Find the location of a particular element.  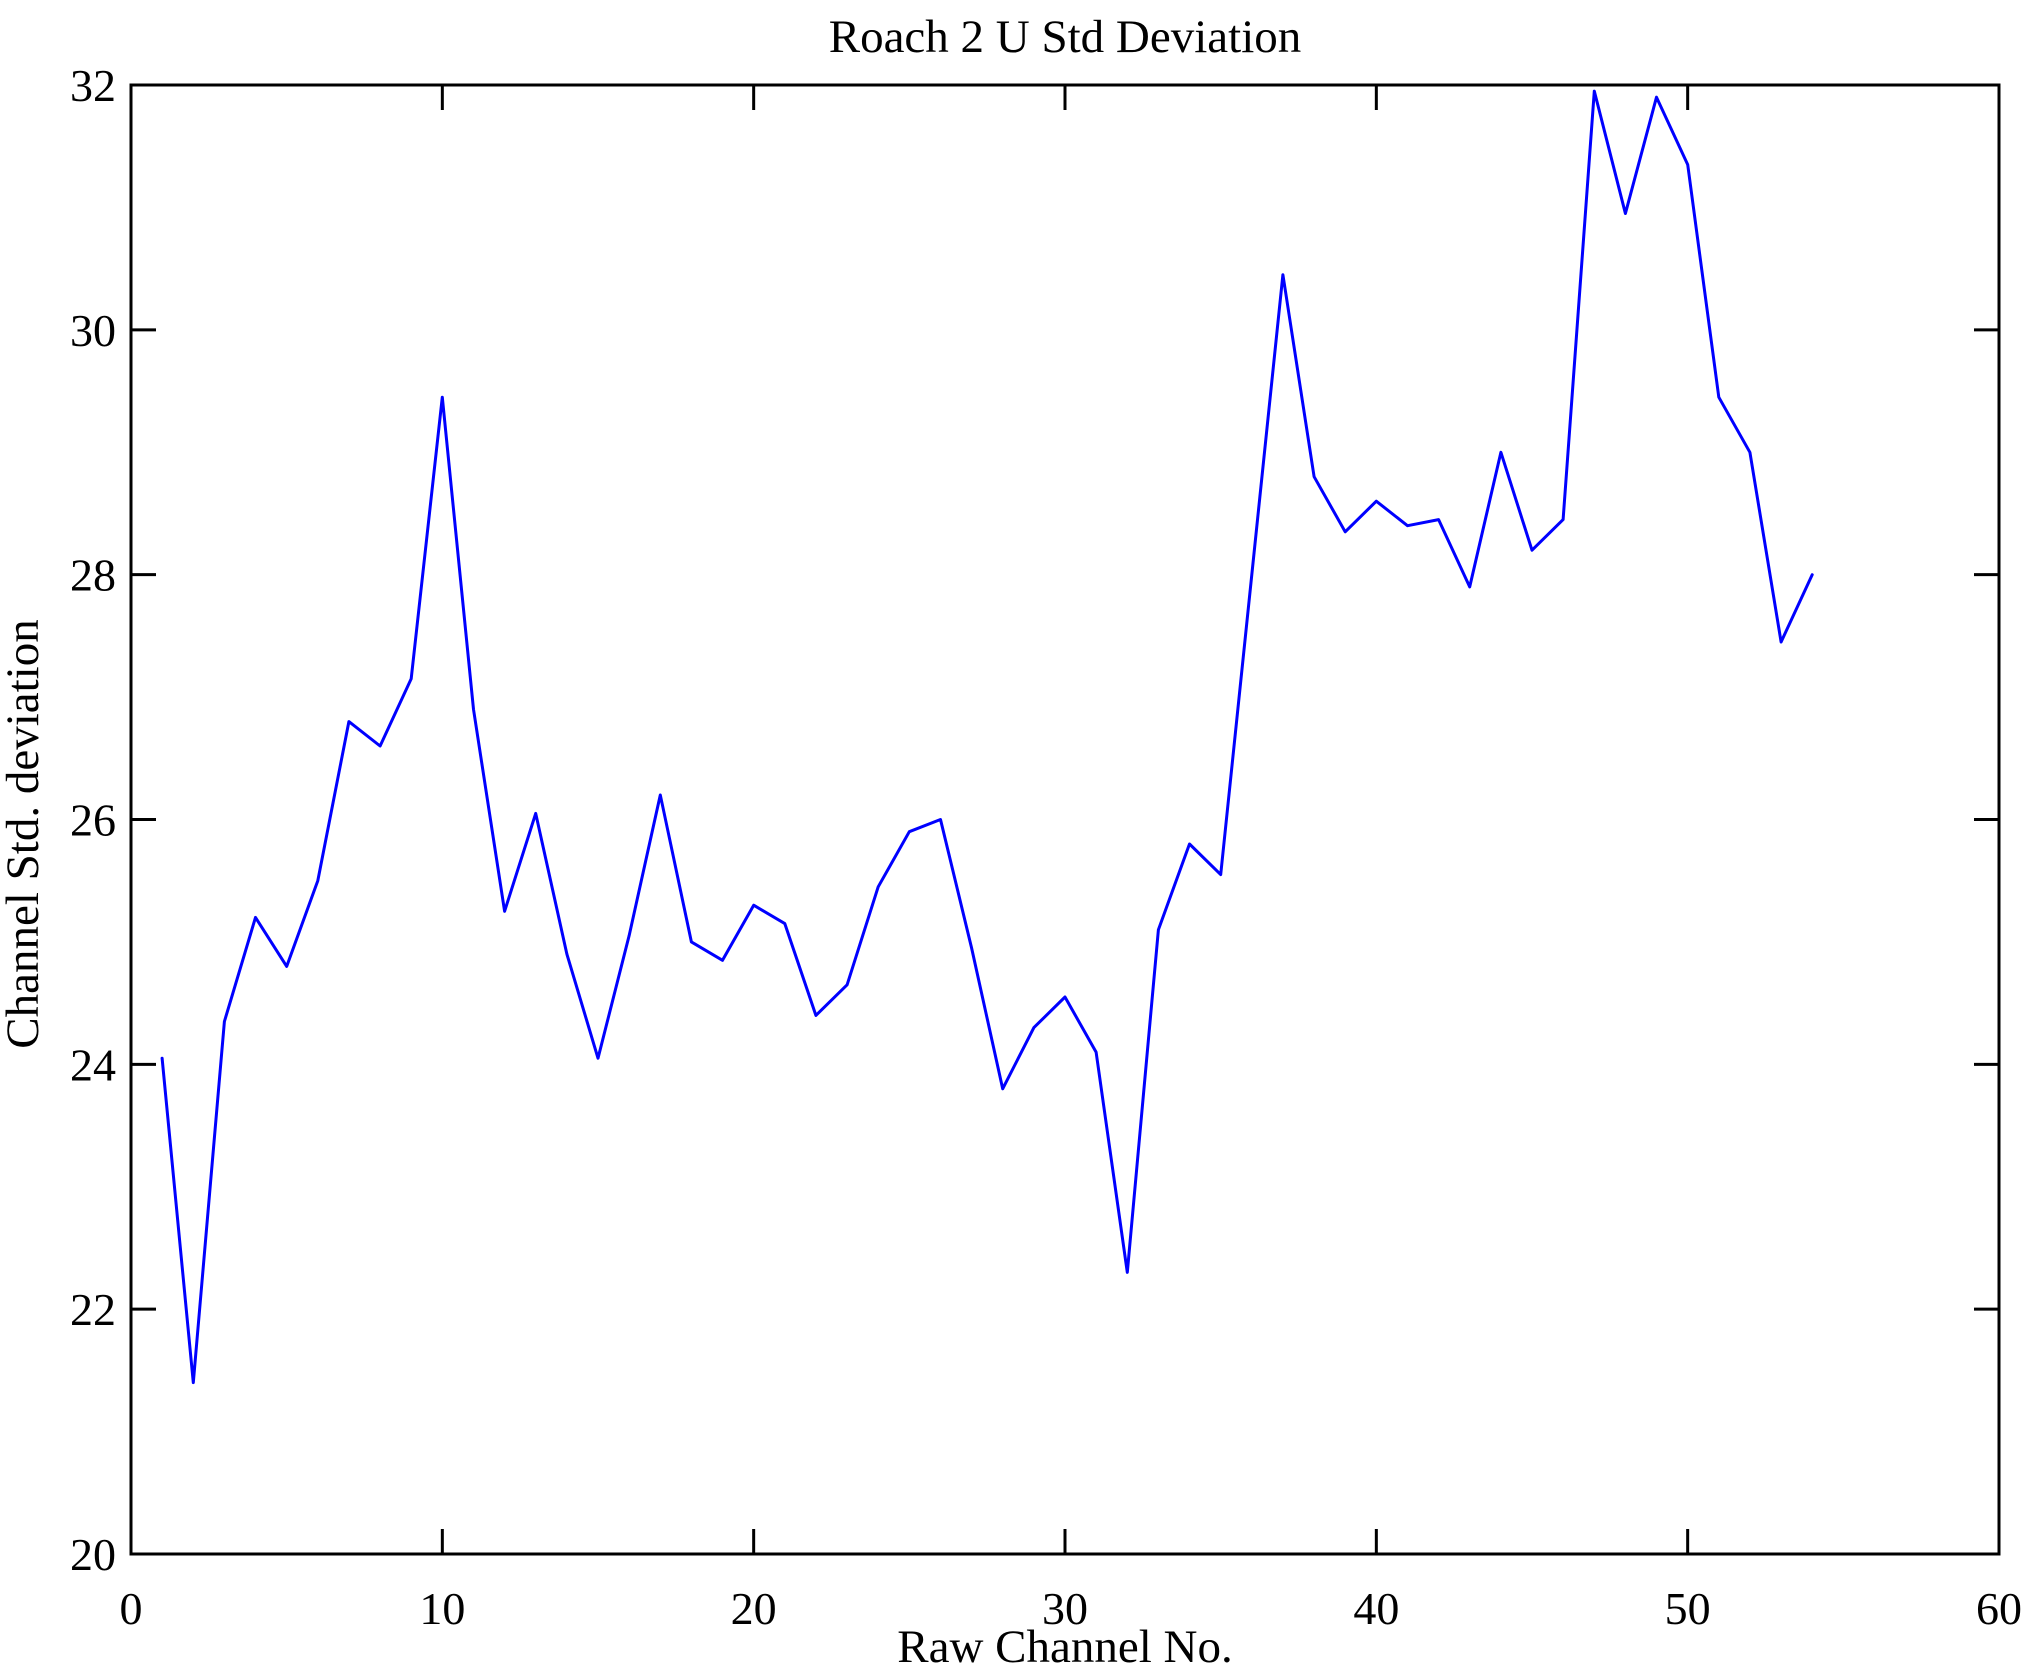

x-tick-label: 30 is located at coordinates (1065, 1608).